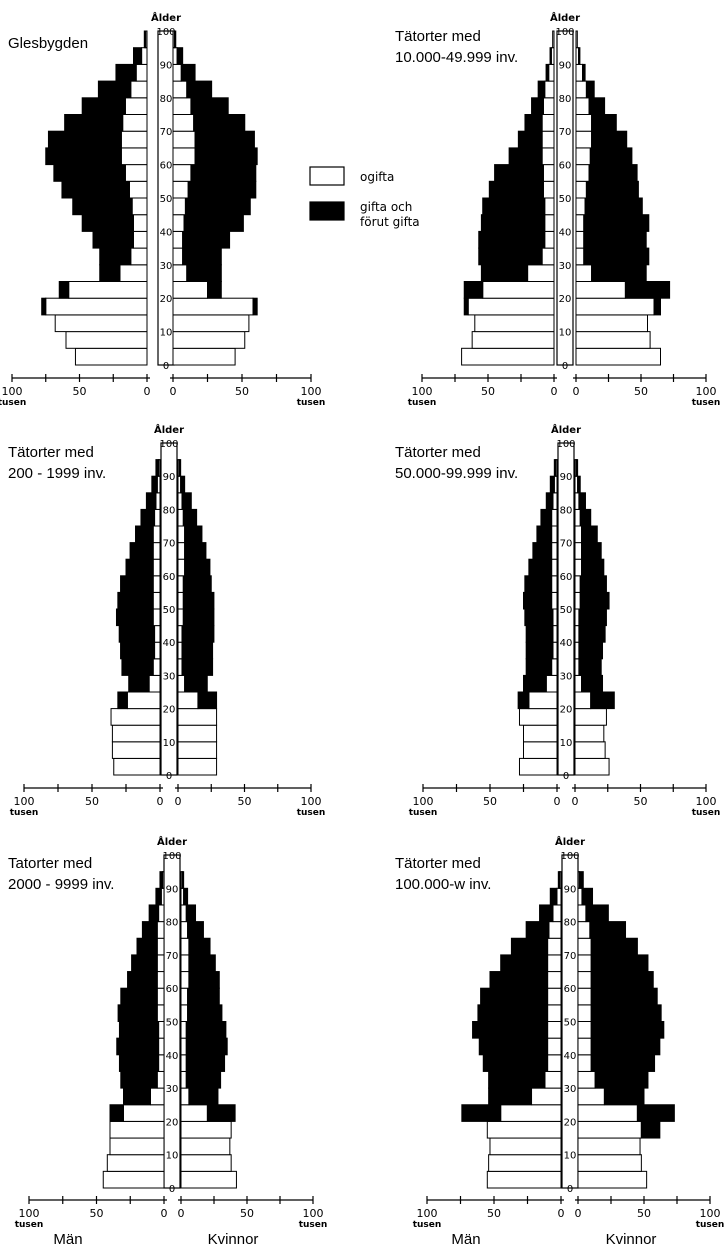  I want to click on x-tick-label: 0, so click(178, 801).